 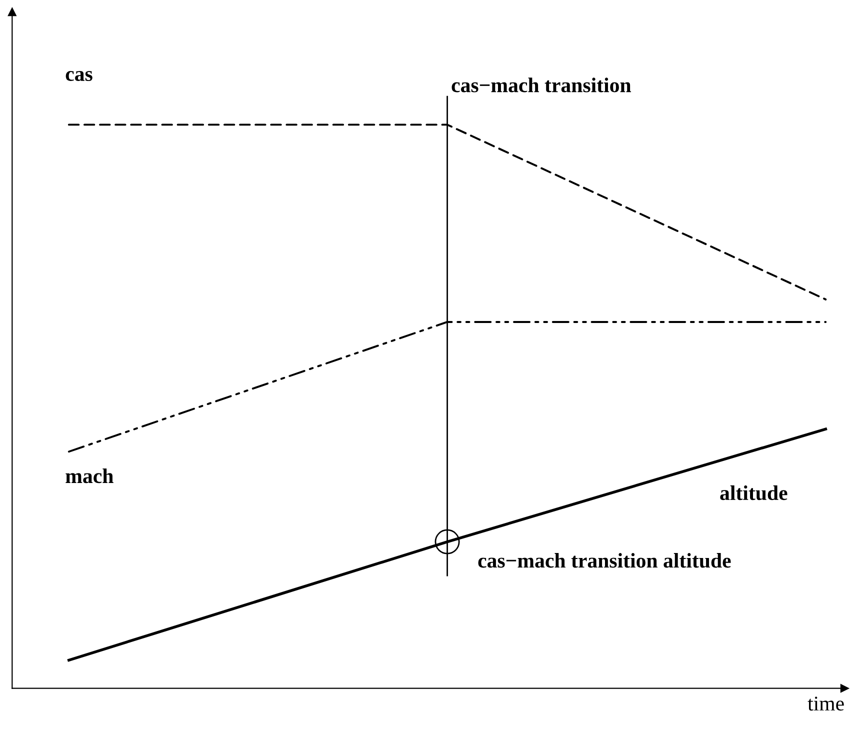 I want to click on series-label: altitude, so click(x=754, y=492).